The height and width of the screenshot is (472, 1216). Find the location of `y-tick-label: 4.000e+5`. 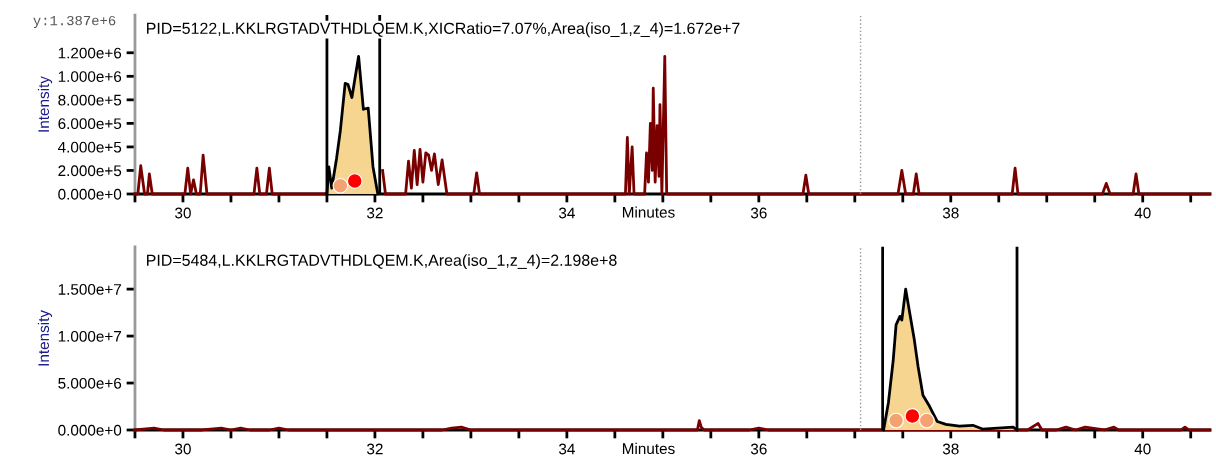

y-tick-label: 4.000e+5 is located at coordinates (89, 147).